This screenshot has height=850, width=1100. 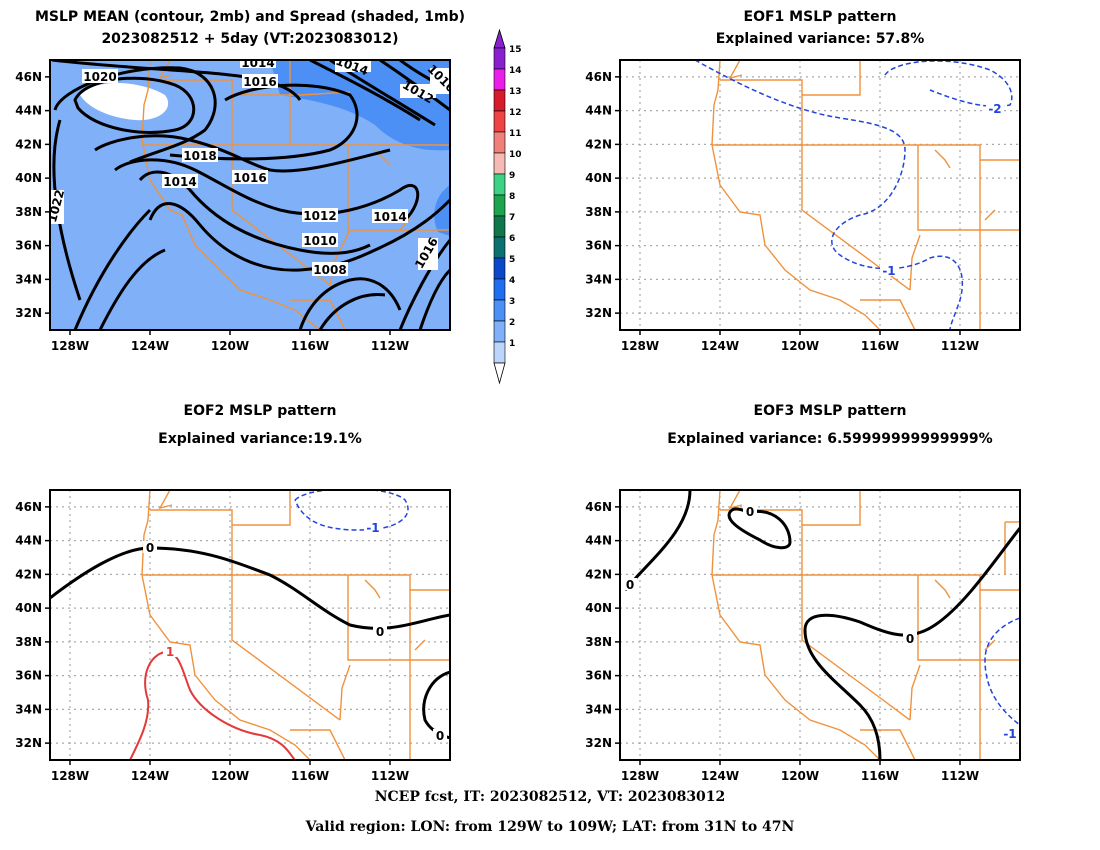 I want to click on colorbar-label: 3, so click(x=512, y=302).